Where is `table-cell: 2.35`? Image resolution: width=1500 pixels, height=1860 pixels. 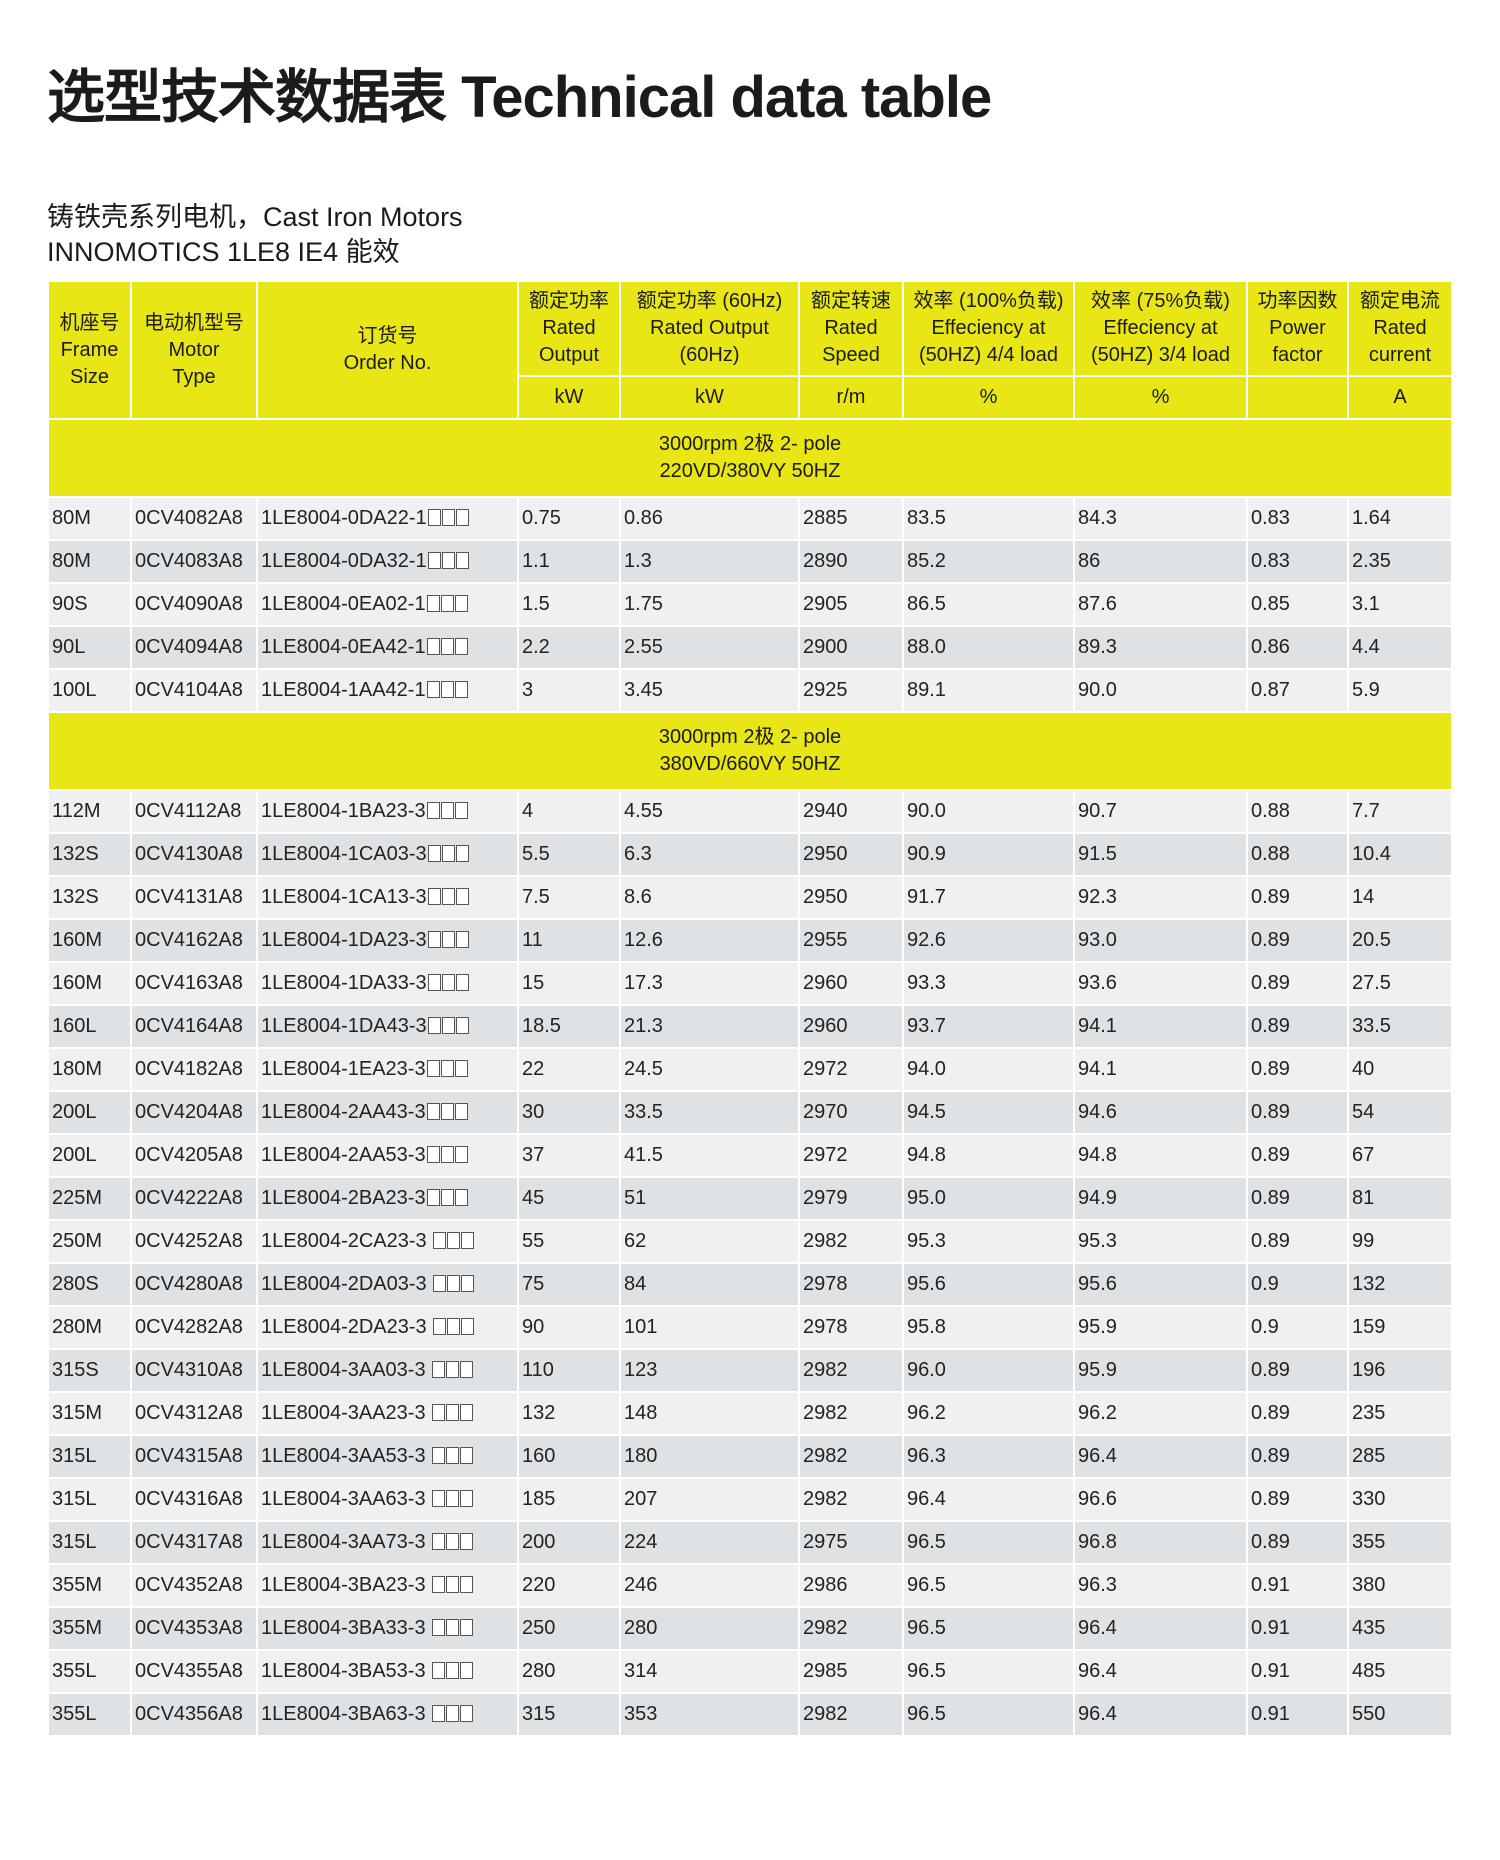 table-cell: 2.35 is located at coordinates (1400, 561).